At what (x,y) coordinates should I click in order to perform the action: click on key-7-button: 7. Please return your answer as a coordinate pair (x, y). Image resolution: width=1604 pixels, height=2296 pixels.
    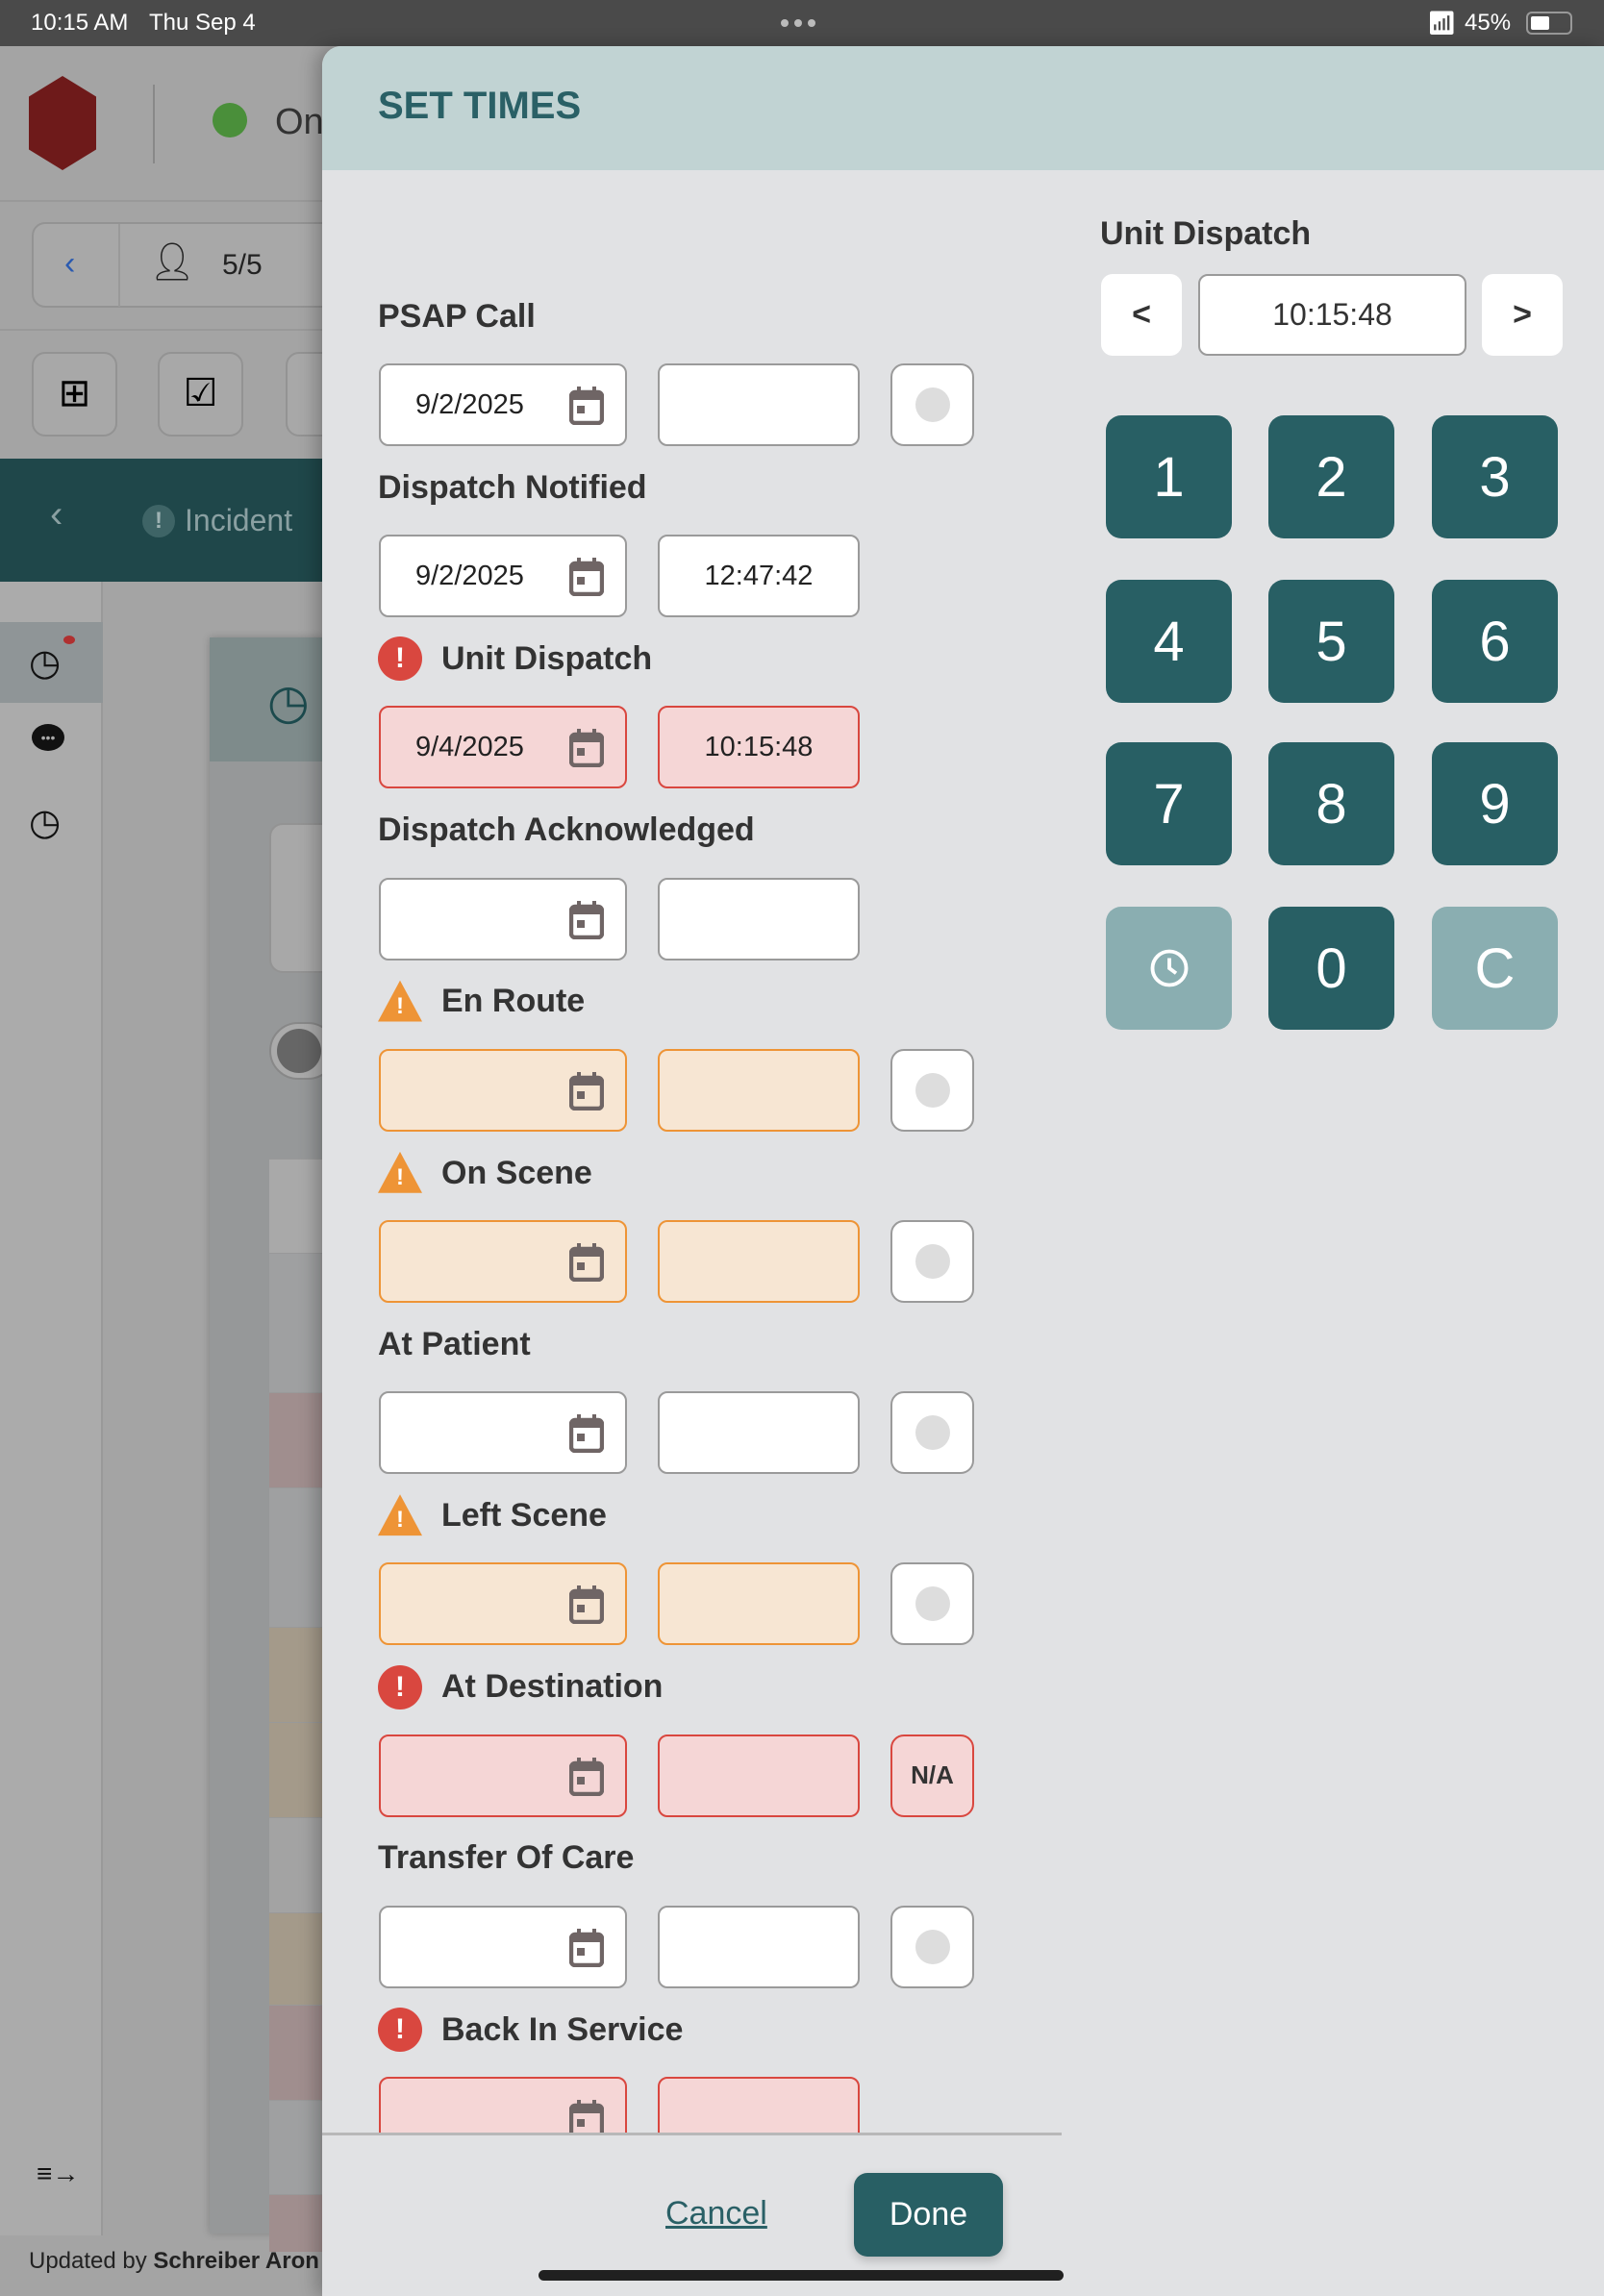
    Looking at the image, I should click on (1169, 803).